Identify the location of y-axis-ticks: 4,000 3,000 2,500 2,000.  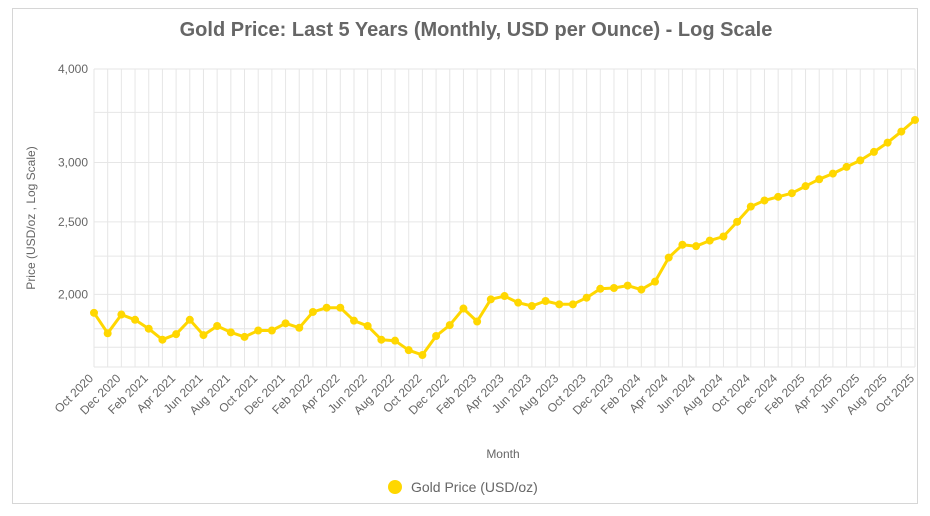
(73, 181).